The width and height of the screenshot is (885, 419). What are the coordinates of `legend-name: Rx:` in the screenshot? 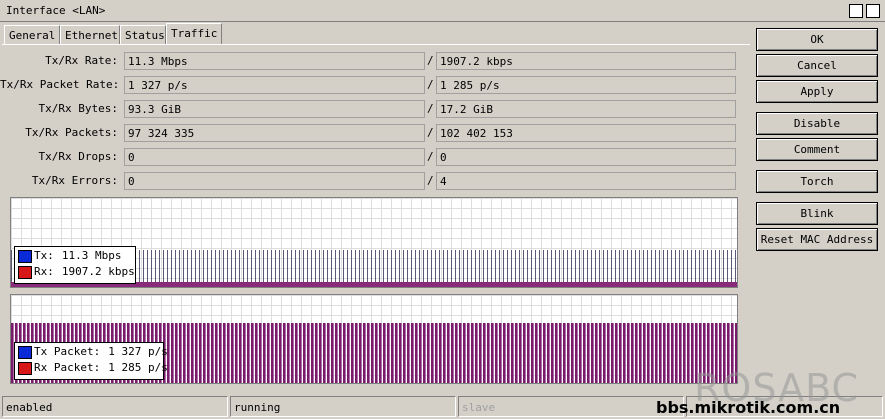 It's located at (44, 271).